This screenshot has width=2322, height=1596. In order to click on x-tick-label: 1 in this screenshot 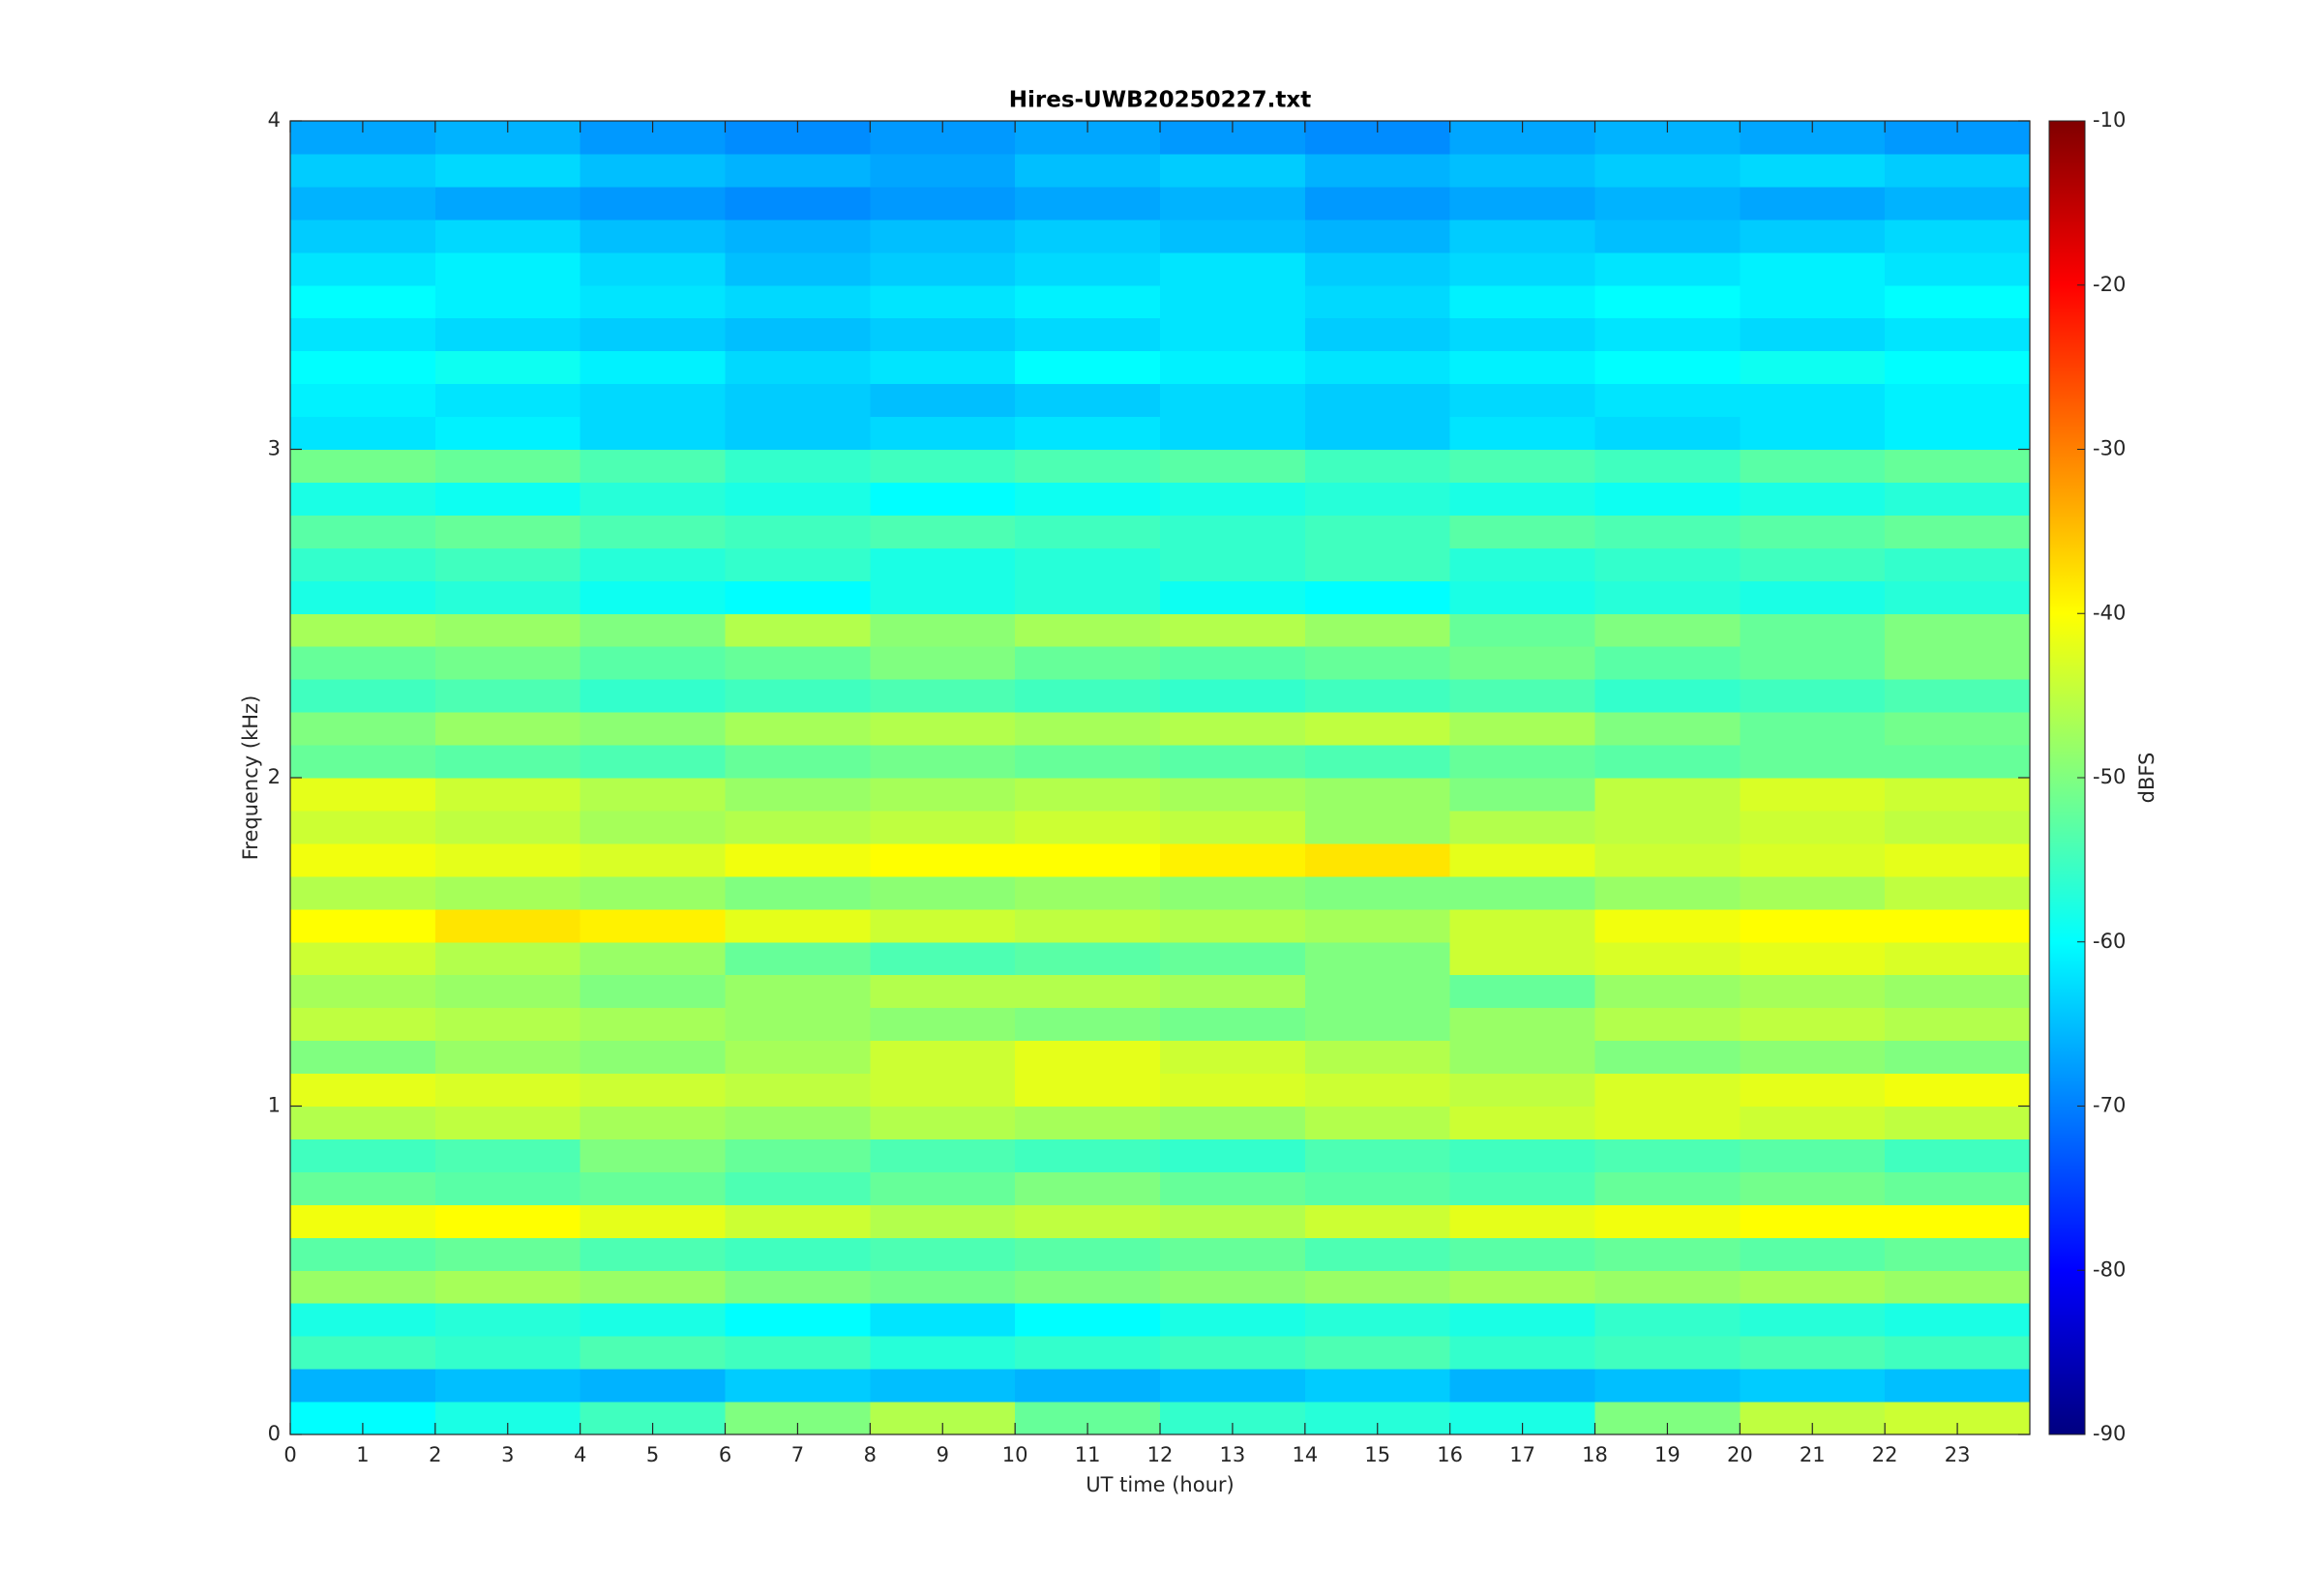, I will do `click(362, 1454)`.